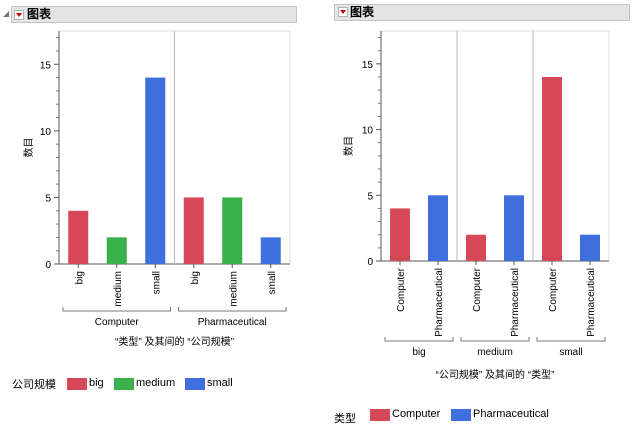 The image size is (642, 438). Describe the element at coordinates (117, 322) in the screenshot. I see `group-label: Computer` at that location.